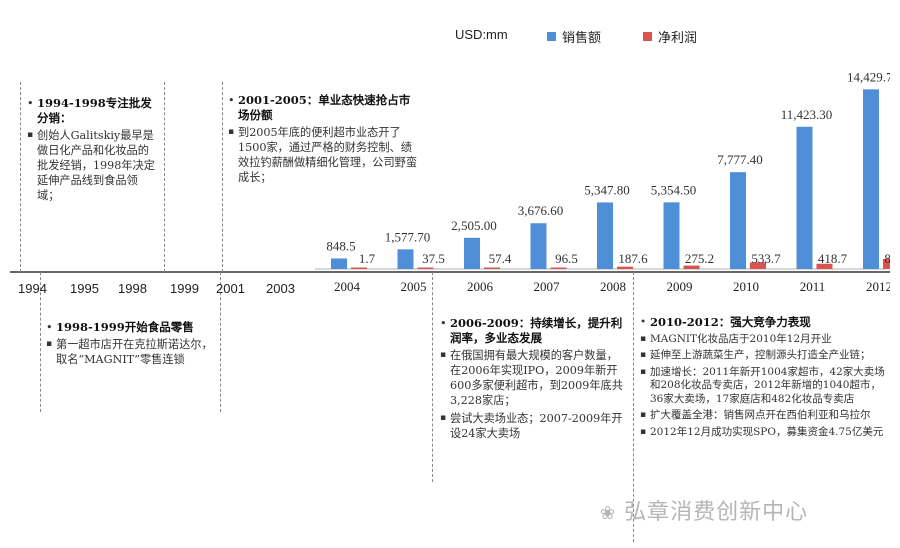 This screenshot has height=548, width=900. Describe the element at coordinates (566, 258) in the screenshot. I see `profit-label-2007: 96.5` at that location.